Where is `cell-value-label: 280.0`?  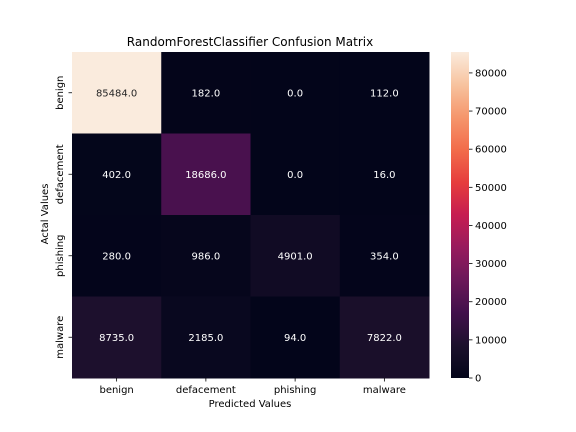
cell-value-label: 280.0 is located at coordinates (116, 256).